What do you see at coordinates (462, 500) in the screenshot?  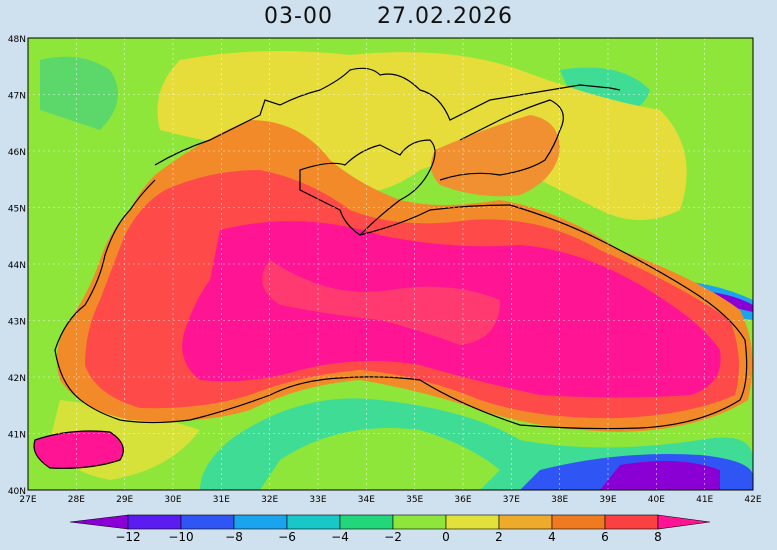 I see `lon-tick-label: 36E` at bounding box center [462, 500].